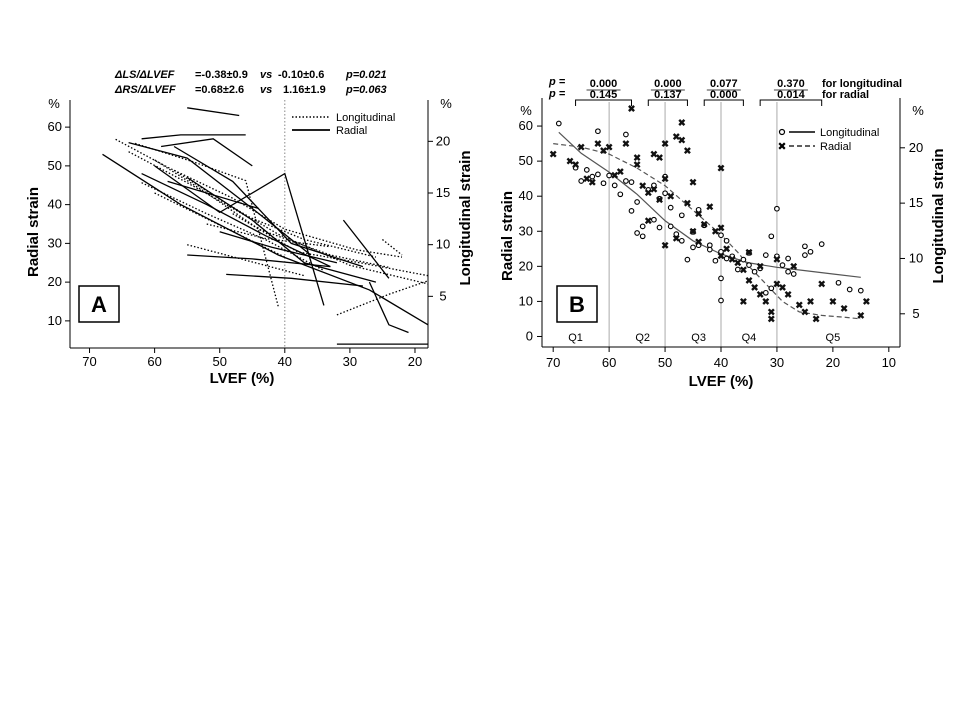 The image size is (960, 720). What do you see at coordinates (609, 362) in the screenshot?
I see `panel-b-x-tick-label-1: 60` at bounding box center [609, 362].